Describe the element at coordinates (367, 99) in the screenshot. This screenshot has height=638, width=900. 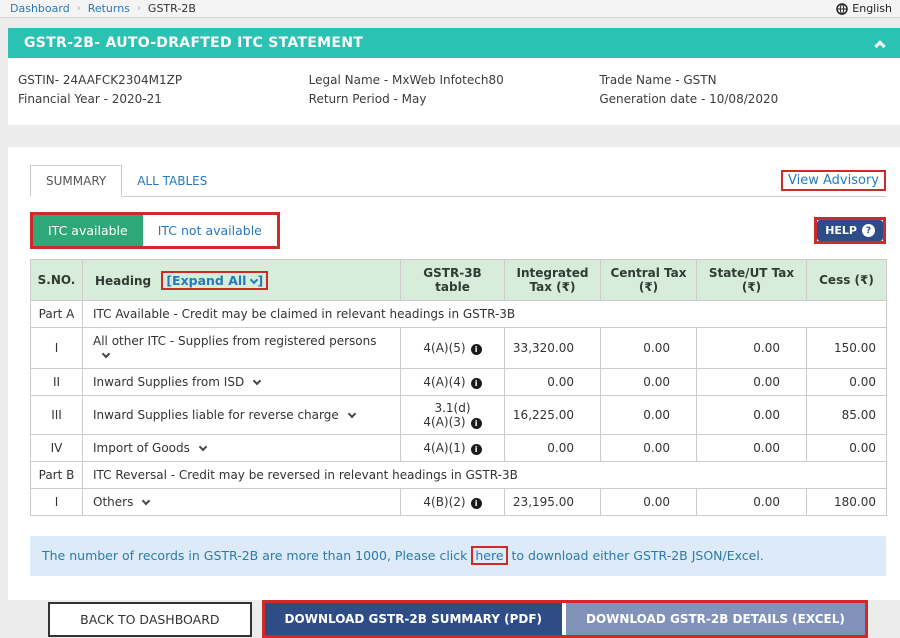
I see `return-period-value: Return Period - May` at that location.